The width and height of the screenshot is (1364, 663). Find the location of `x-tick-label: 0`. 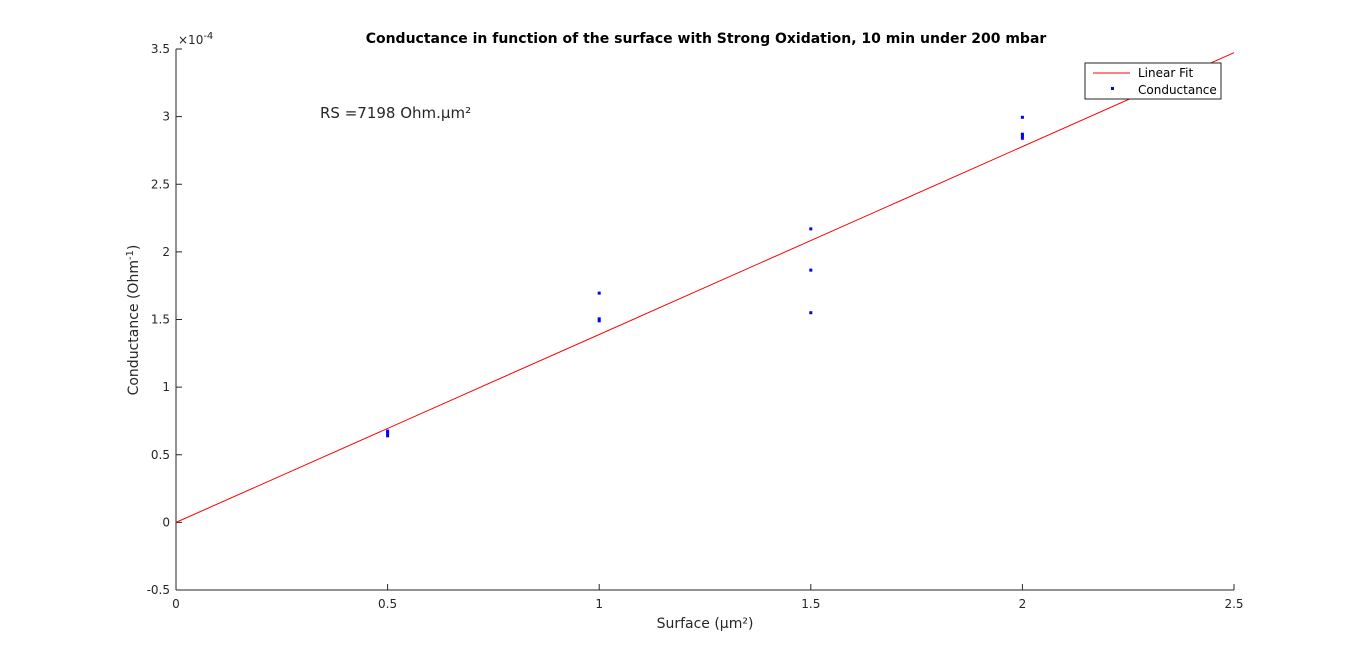

x-tick-label: 0 is located at coordinates (176, 604).